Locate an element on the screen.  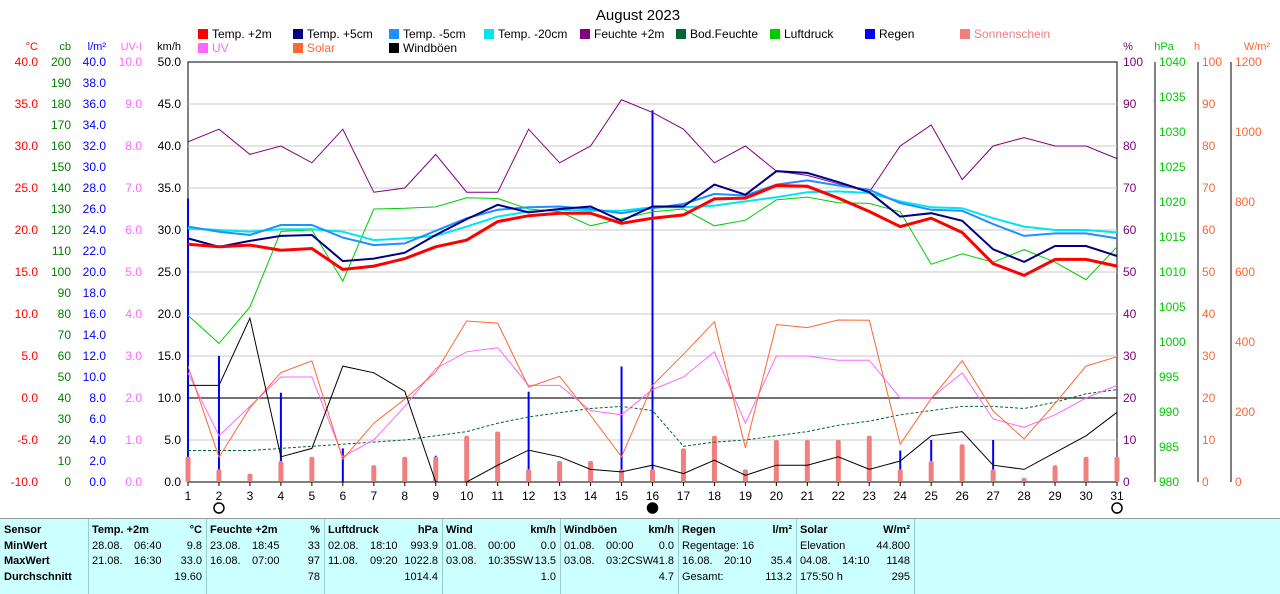
axis-tick-label: 35.0 is located at coordinates (170, 188).